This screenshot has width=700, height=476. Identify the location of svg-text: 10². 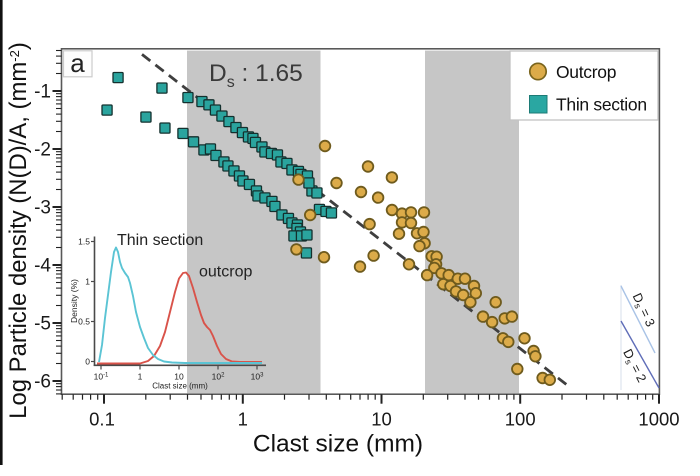
(218, 377).